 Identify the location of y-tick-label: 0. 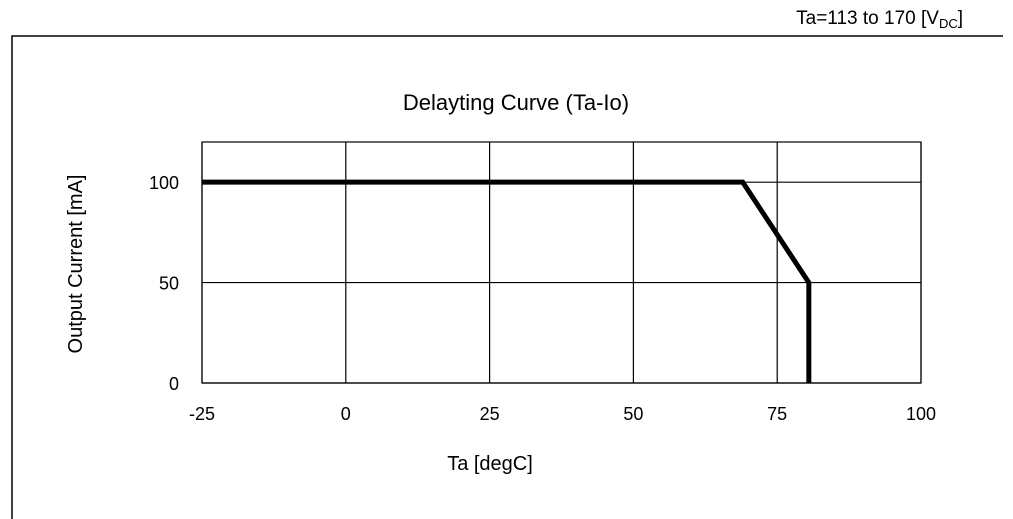
(174, 384).